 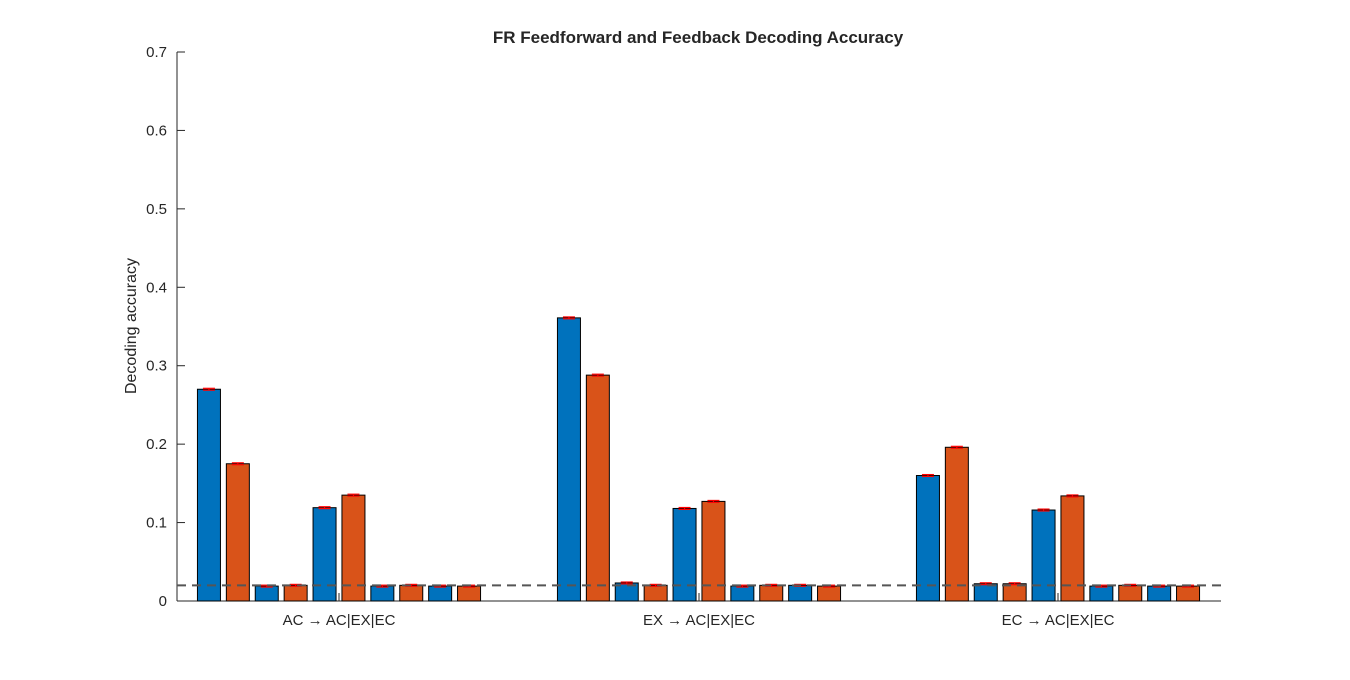 I want to click on y-axis-label: Decoding accuracy, so click(x=131, y=326).